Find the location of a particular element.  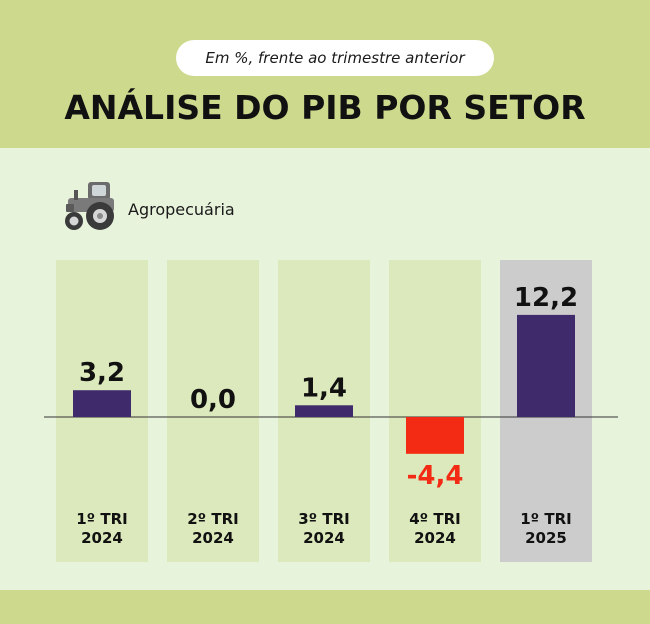

data-label: 0,0 is located at coordinates (213, 400).